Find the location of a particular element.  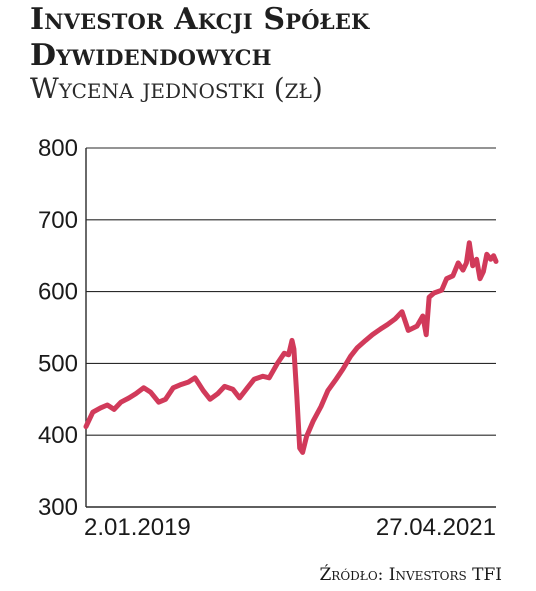

y-tick-label-600: 600 is located at coordinates (58, 292).